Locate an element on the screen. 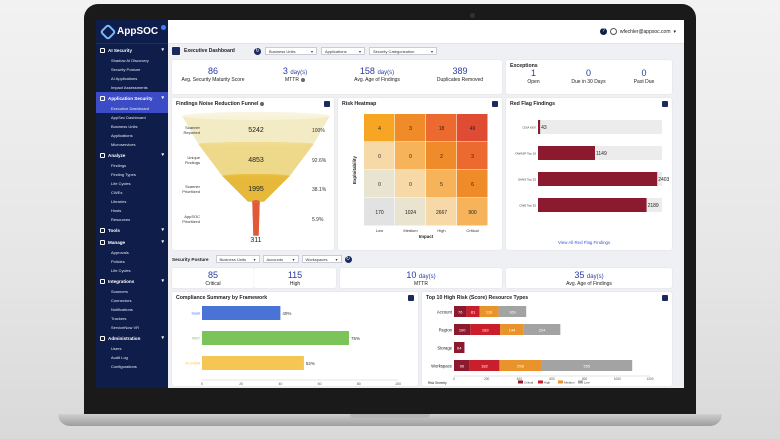  sidebar-section-integrations: Integrations ▾ is located at coordinates (132, 281).